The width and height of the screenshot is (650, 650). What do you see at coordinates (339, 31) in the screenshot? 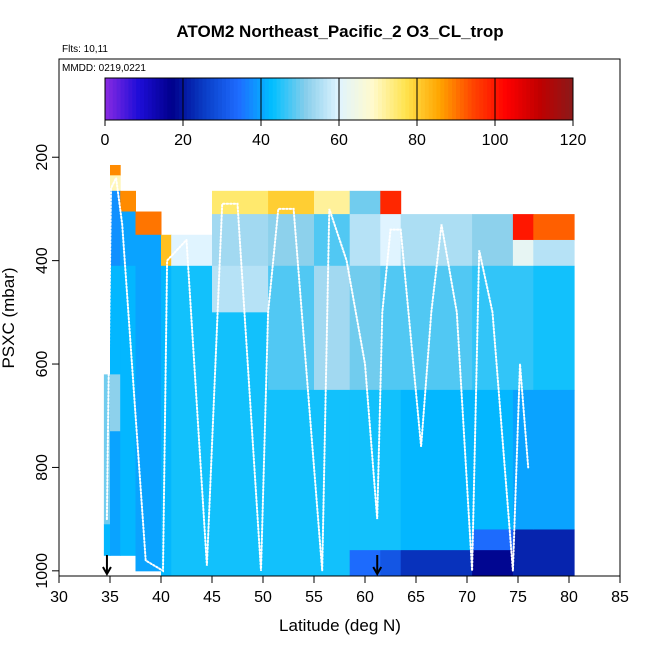
I see `chart-title: ATOM2 Northeast_Pacific_2 O3_CL_trop` at bounding box center [339, 31].